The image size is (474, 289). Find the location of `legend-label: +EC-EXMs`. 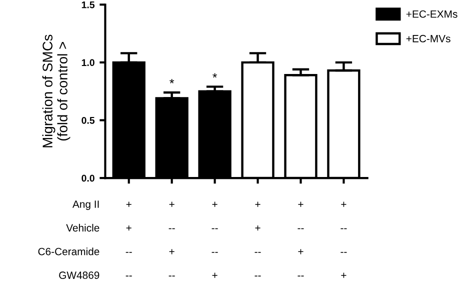

legend-label: +EC-EXMs is located at coordinates (432, 14).